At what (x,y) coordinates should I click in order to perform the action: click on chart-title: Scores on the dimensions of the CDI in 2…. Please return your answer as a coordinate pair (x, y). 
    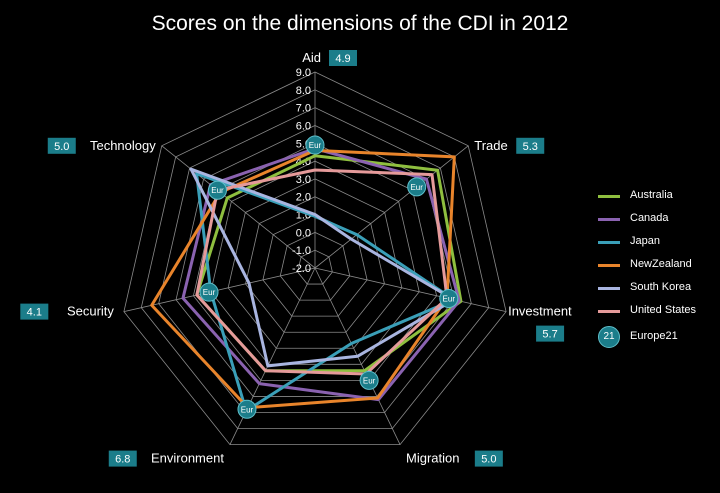
    Looking at the image, I should click on (360, 23).